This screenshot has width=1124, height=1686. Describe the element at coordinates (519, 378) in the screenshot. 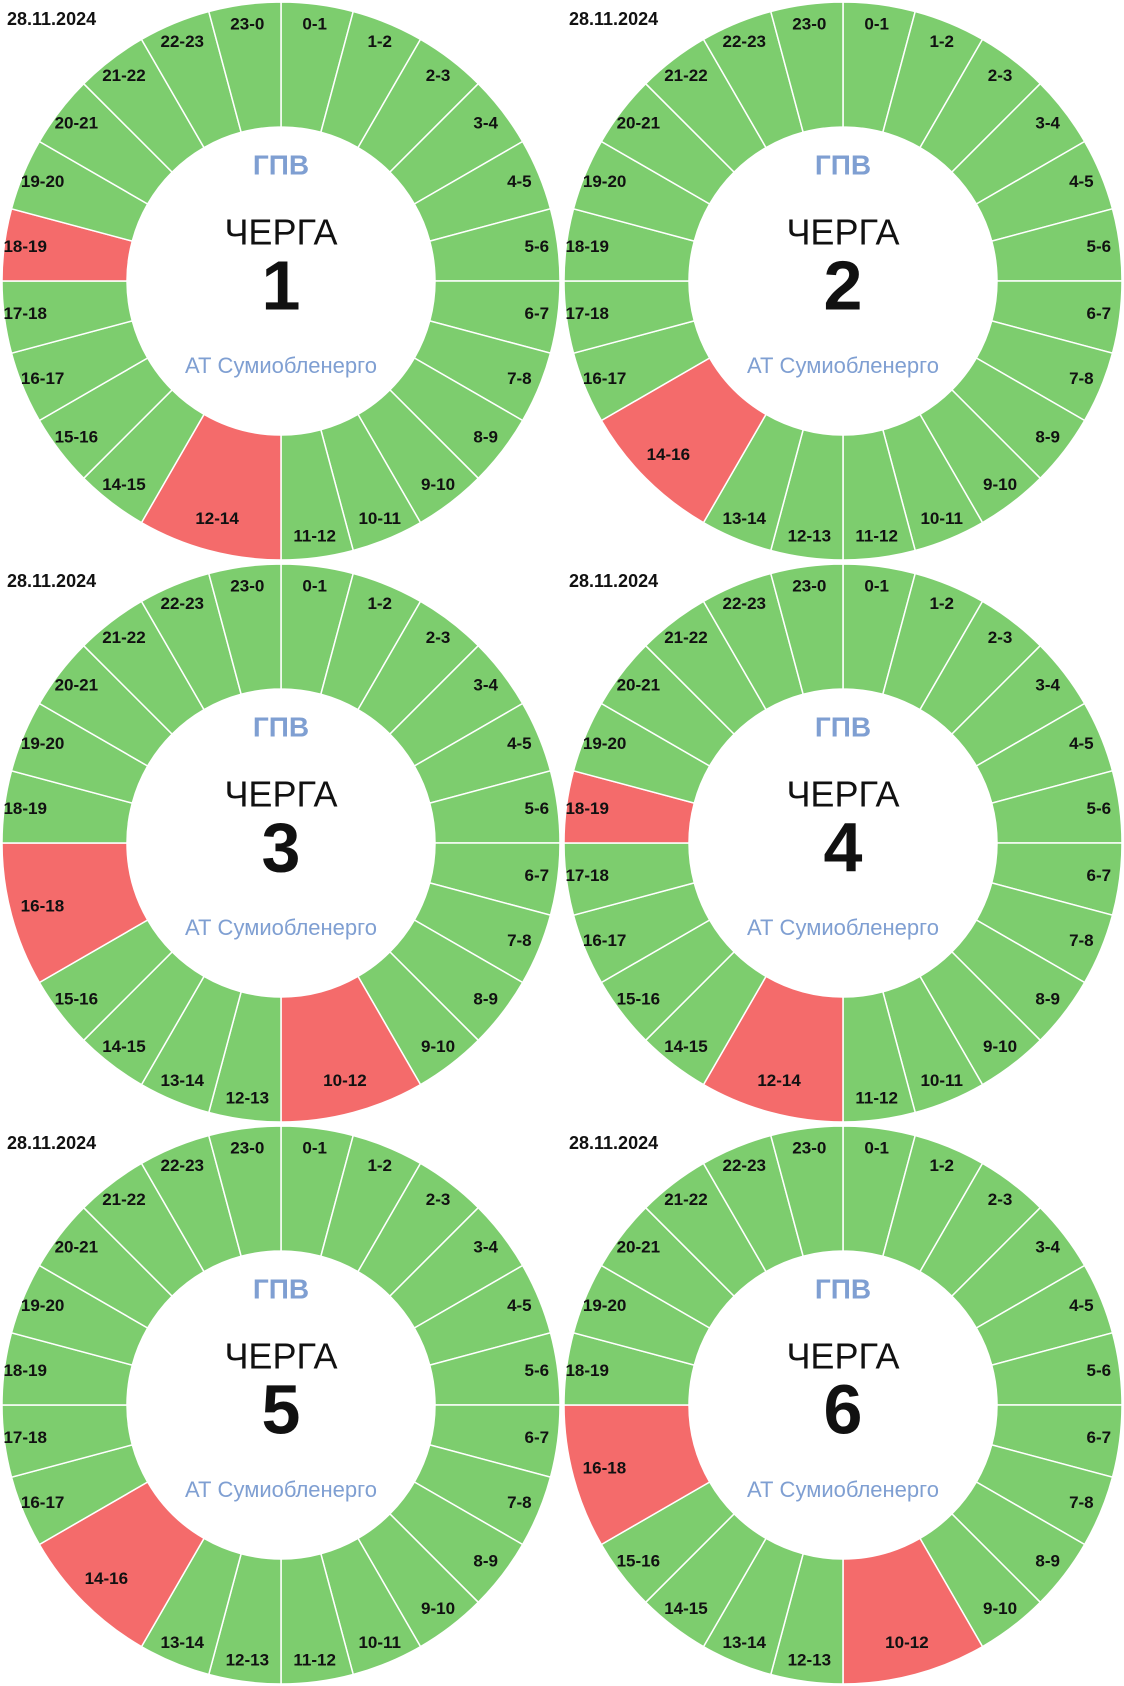

I see `slot-label: 7-8` at that location.